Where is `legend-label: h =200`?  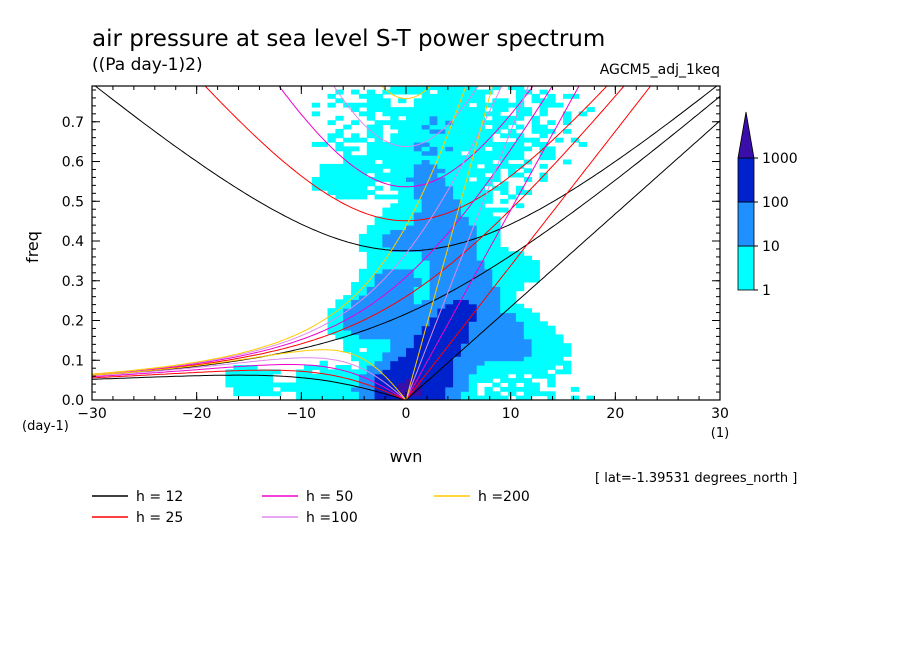
legend-label: h =200 is located at coordinates (504, 497).